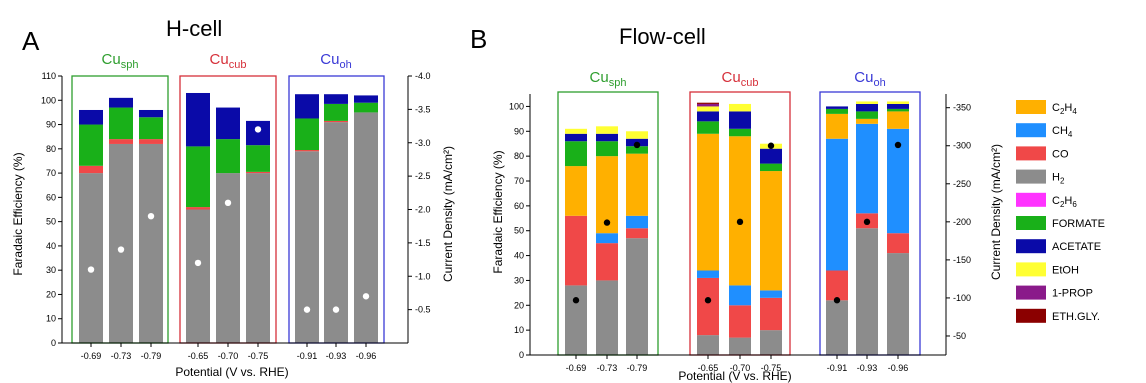  I want to click on y2-tick-label: -300, so click(962, 146).